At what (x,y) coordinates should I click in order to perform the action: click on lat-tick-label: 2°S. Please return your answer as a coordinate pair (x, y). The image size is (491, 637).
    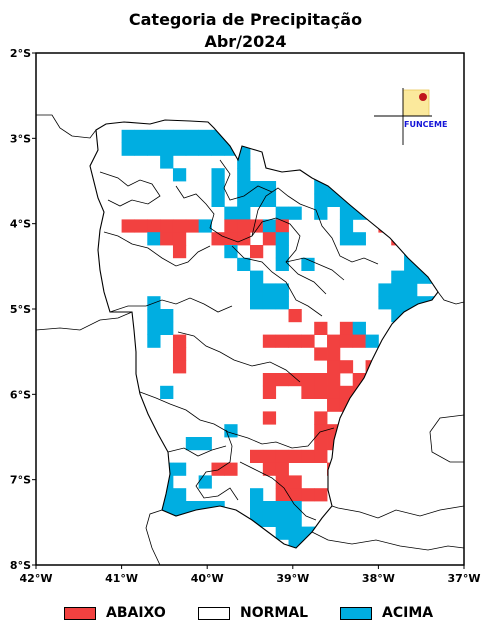
    Looking at the image, I should click on (20, 53).